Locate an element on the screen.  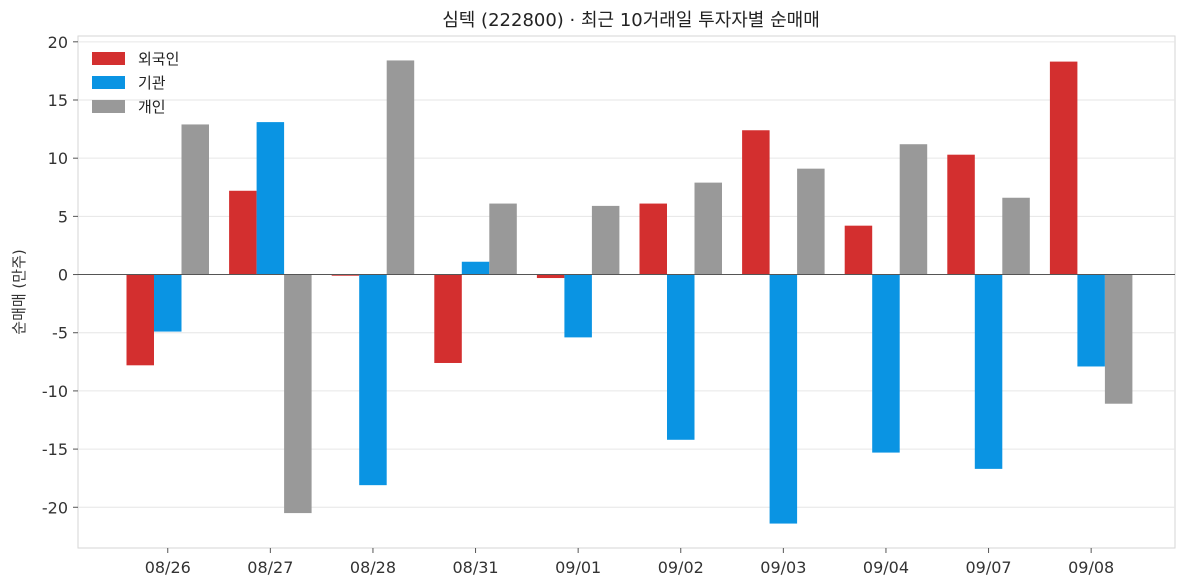
y-tick-label: 10 is located at coordinates (58, 158).